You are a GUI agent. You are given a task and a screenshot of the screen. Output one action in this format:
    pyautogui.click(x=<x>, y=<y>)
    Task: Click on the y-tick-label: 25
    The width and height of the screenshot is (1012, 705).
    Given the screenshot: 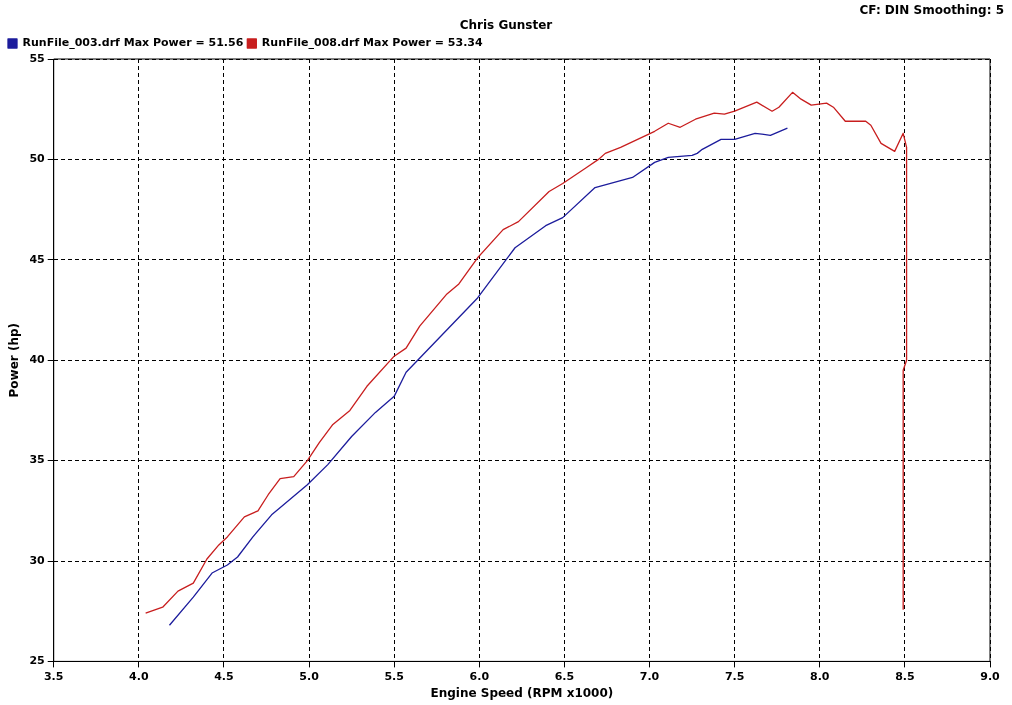 What is the action you would take?
    pyautogui.click(x=37, y=661)
    